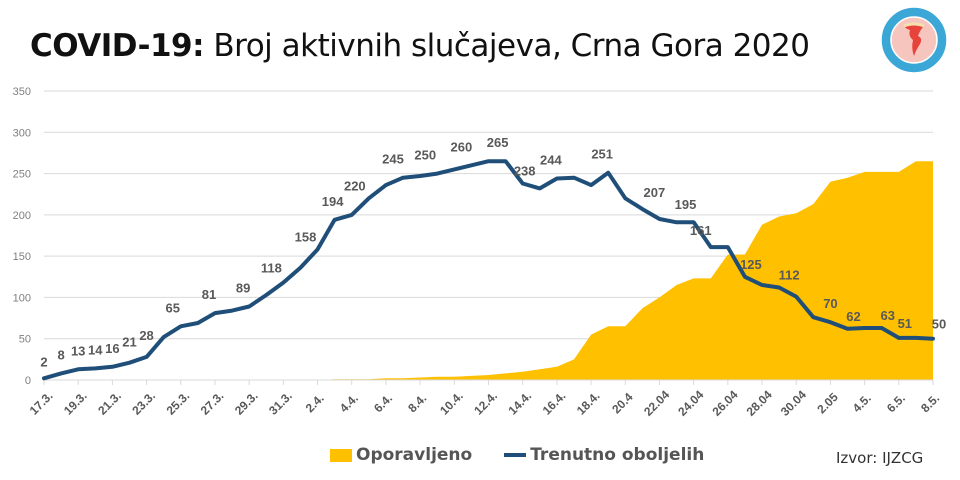 The width and height of the screenshot is (960, 480). What do you see at coordinates (243, 288) in the screenshot?
I see `data-label: 89` at bounding box center [243, 288].